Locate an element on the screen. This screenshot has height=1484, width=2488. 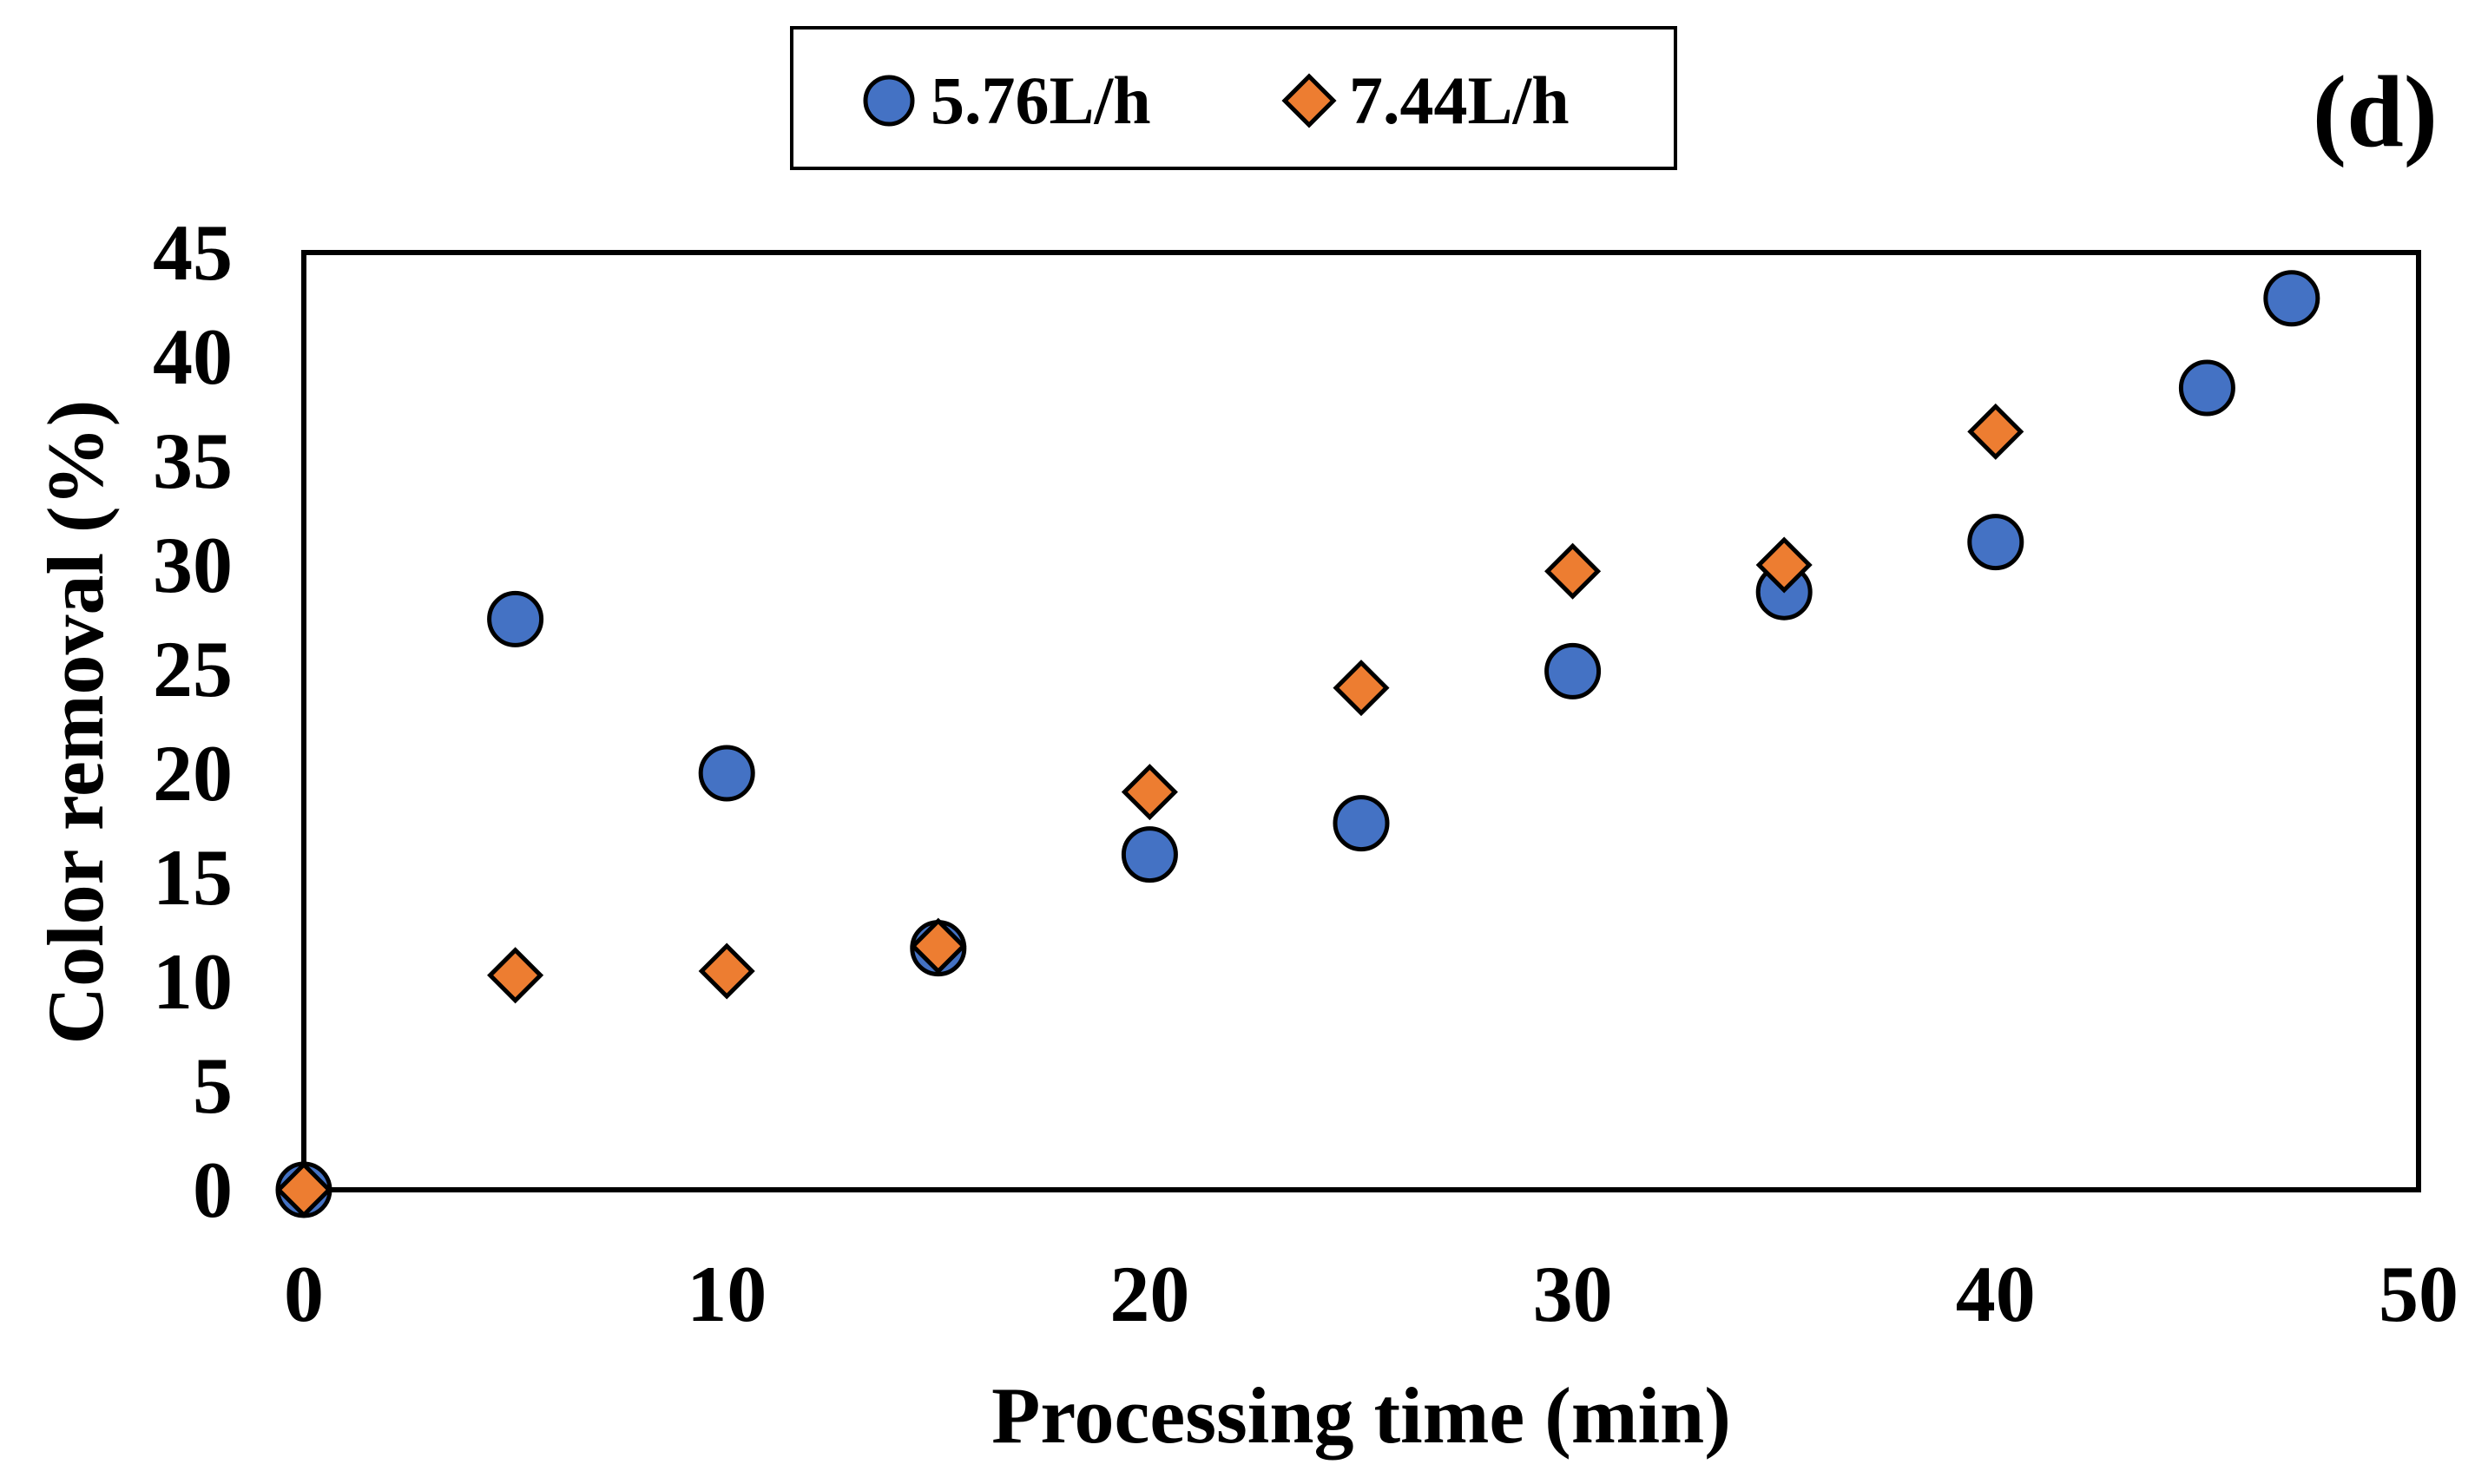
y-tick-label: 5 is located at coordinates (213, 1085).